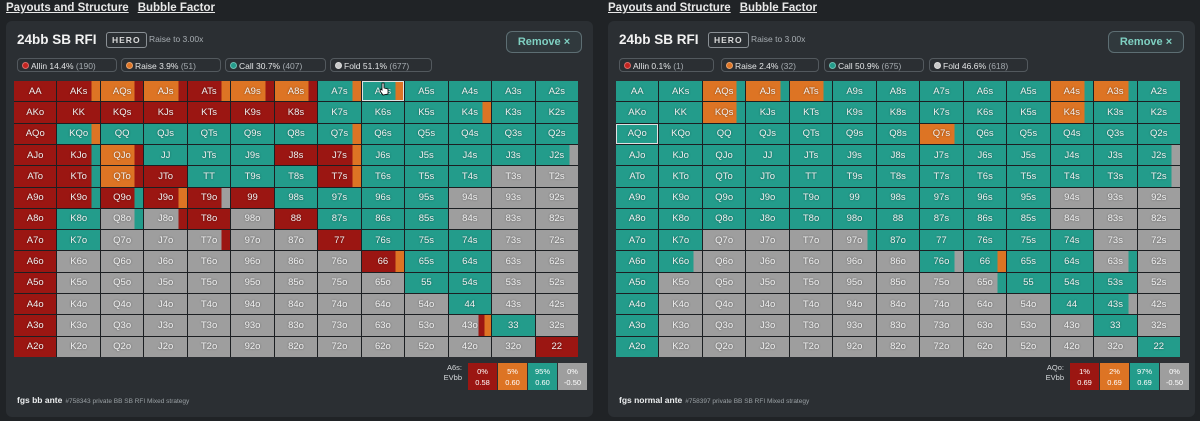 This screenshot has width=1200, height=421. Describe the element at coordinates (383, 133) in the screenshot. I see `hand-cell-Q6s: Q6s` at that location.